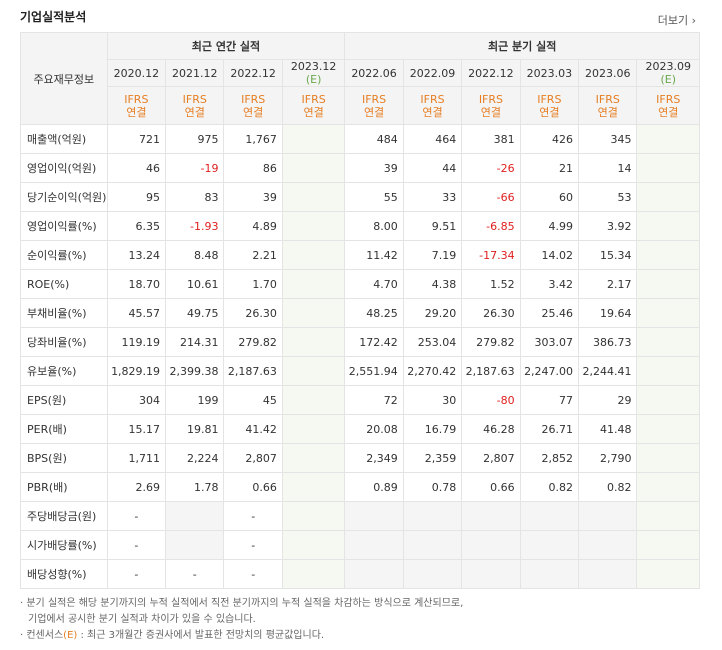  I want to click on table-cell: 44, so click(432, 168).